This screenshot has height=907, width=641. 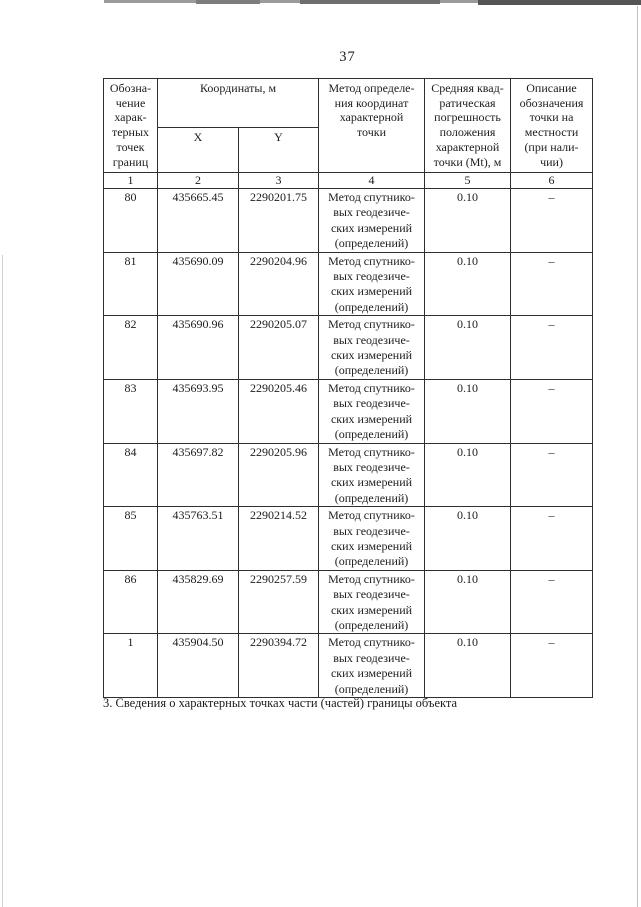 I want to click on coord-y: 2290257.59, so click(x=278, y=602).